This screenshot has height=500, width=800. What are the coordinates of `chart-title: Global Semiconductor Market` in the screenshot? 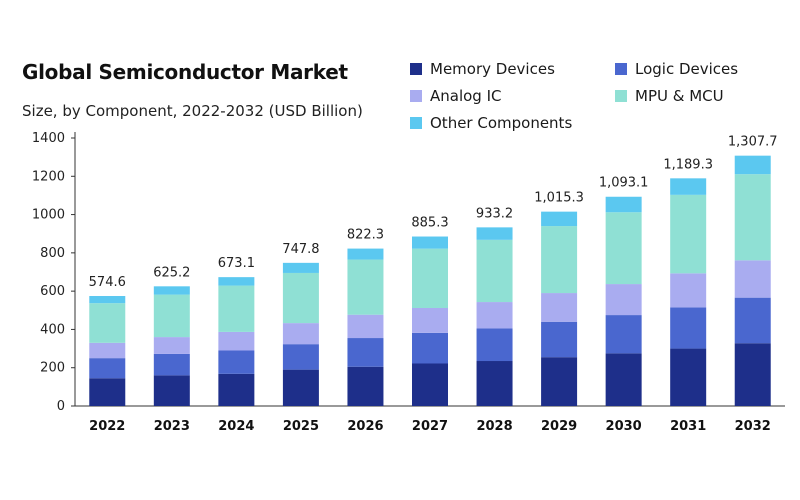 It's located at (185, 72).